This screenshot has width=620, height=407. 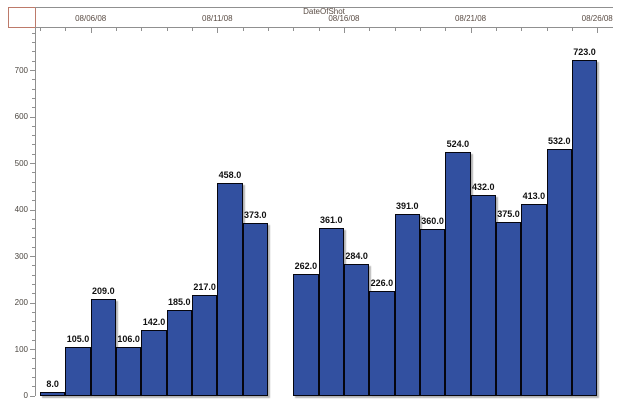 I want to click on bar-value-label: 185.0, so click(x=179, y=301).